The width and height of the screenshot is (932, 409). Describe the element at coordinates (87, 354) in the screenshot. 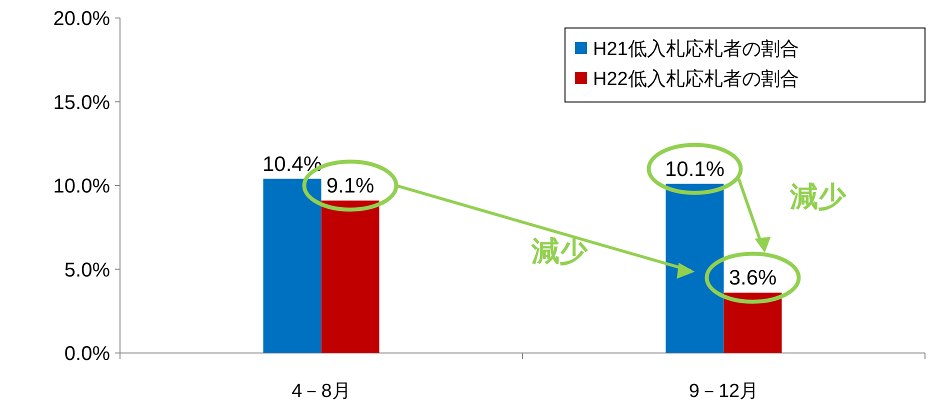

I see `y-tick-label: 0.0%` at that location.